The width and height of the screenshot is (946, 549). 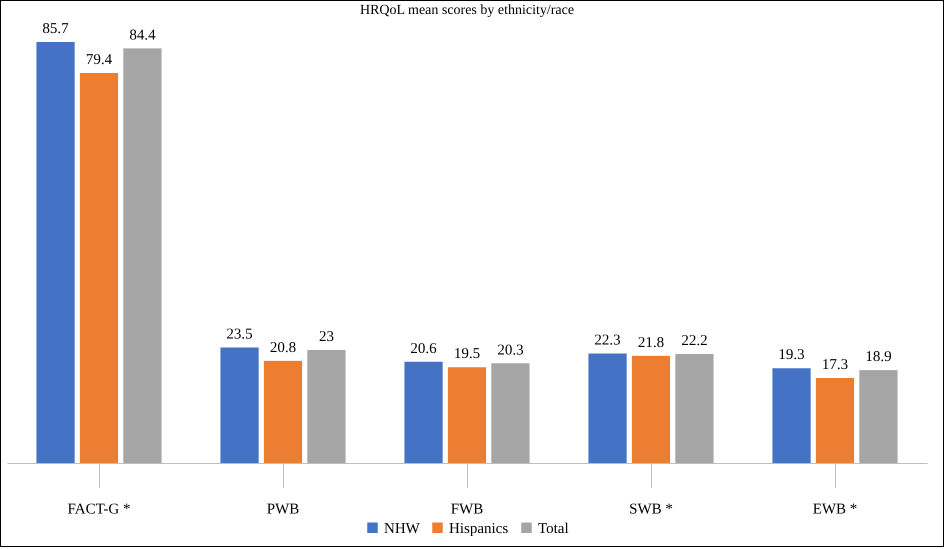 What do you see at coordinates (99, 510) in the screenshot?
I see `x-tick-label: FACT-G *` at bounding box center [99, 510].